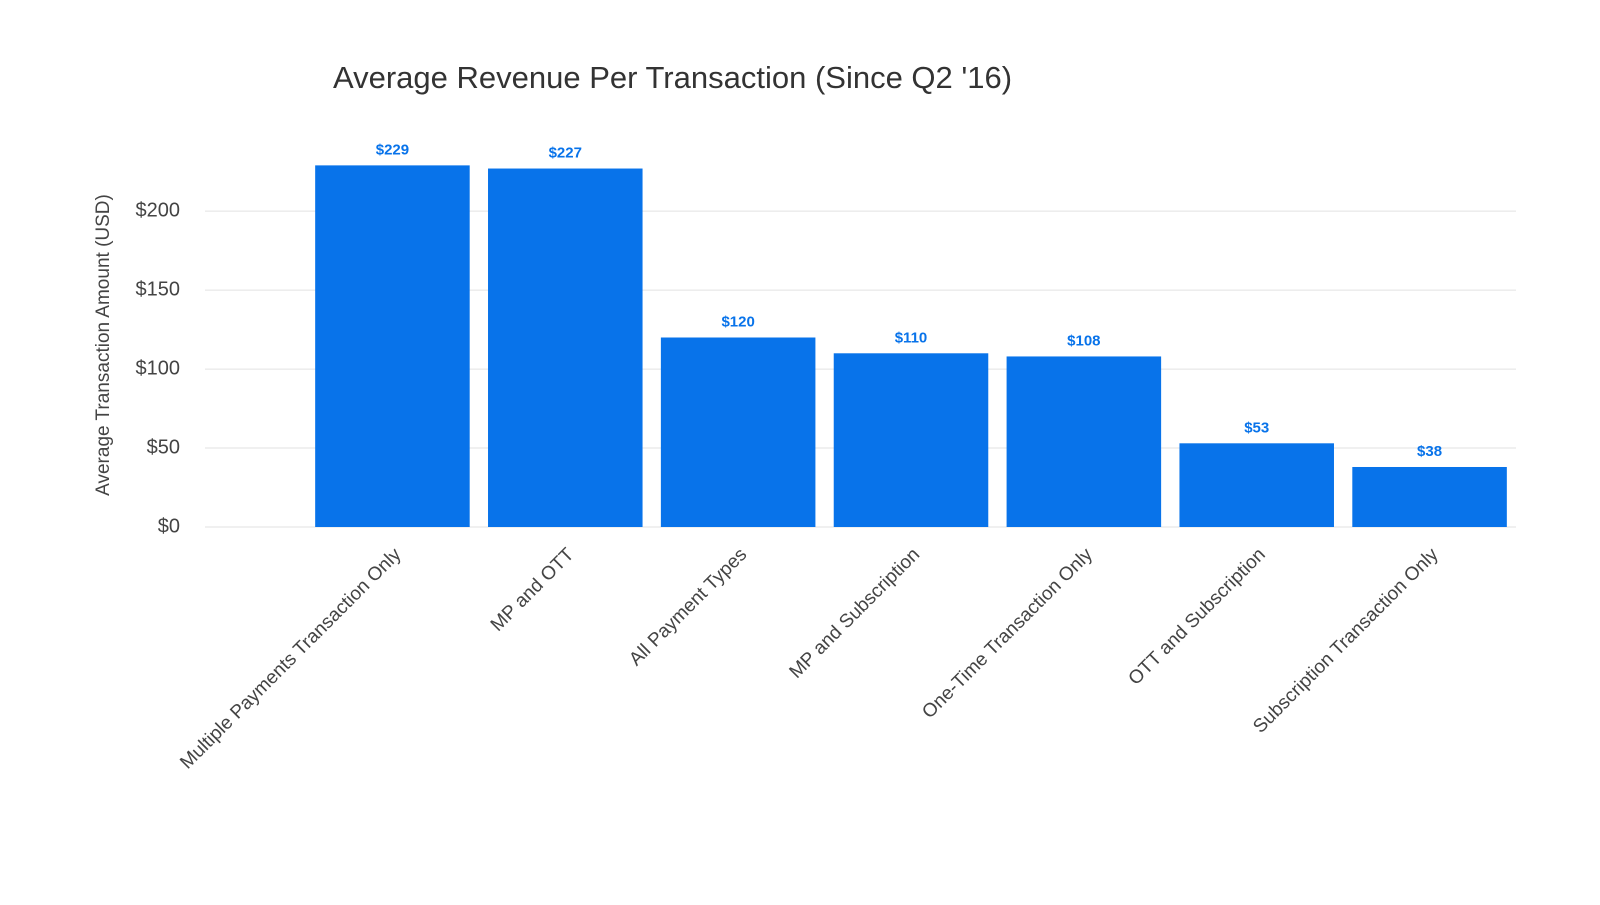 Image resolution: width=1600 pixels, height=905 pixels. Describe the element at coordinates (158, 289) in the screenshot. I see `y-tick-label: $150` at that location.